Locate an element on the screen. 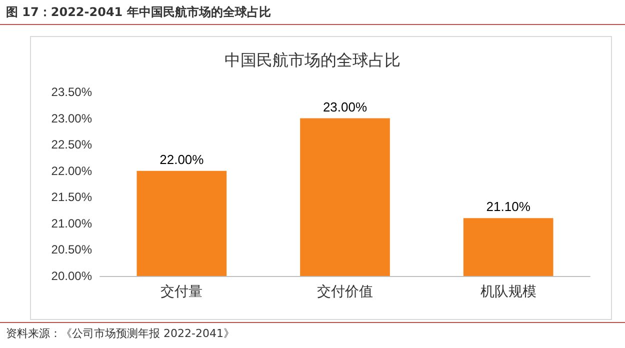 The width and height of the screenshot is (625, 348). text: 资料来源：《公司市场预测年报 2022-2041》 is located at coordinates (120, 333).